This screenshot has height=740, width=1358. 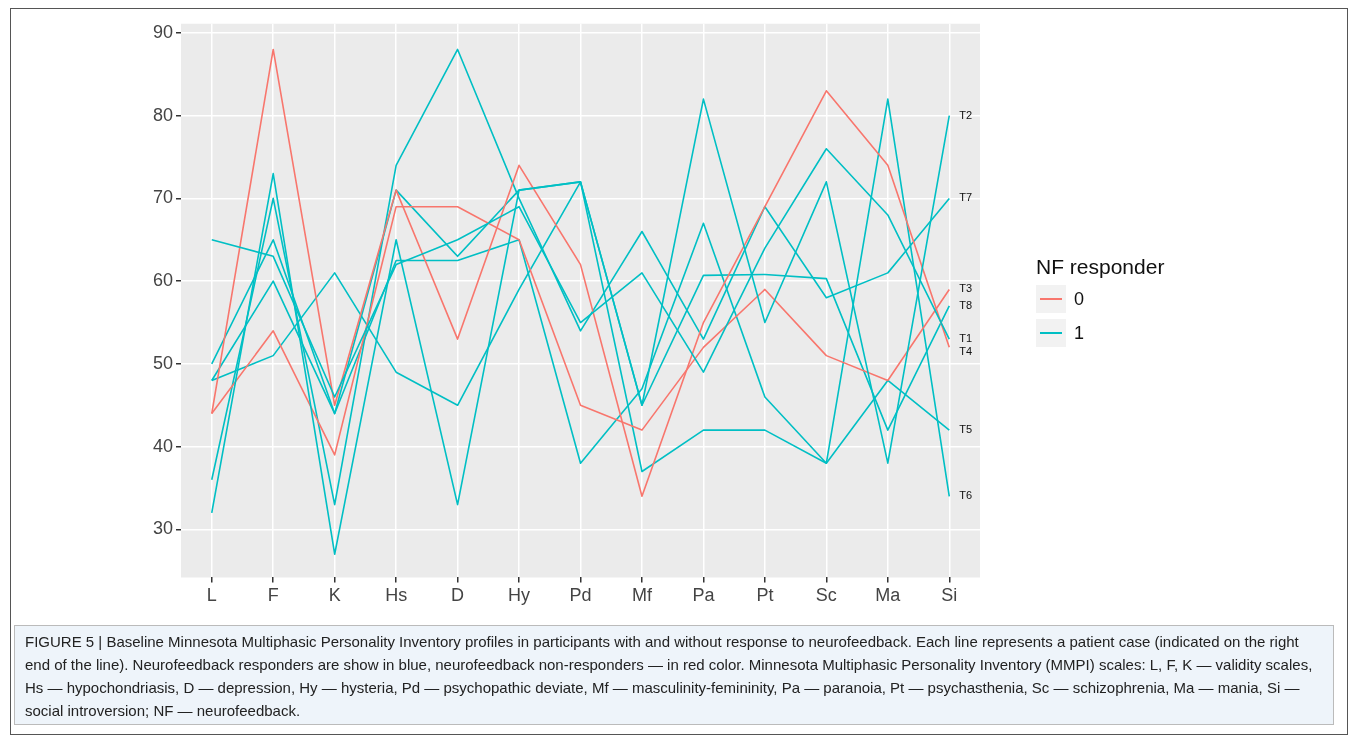 What do you see at coordinates (966, 114) in the screenshot?
I see `series-label: T2` at bounding box center [966, 114].